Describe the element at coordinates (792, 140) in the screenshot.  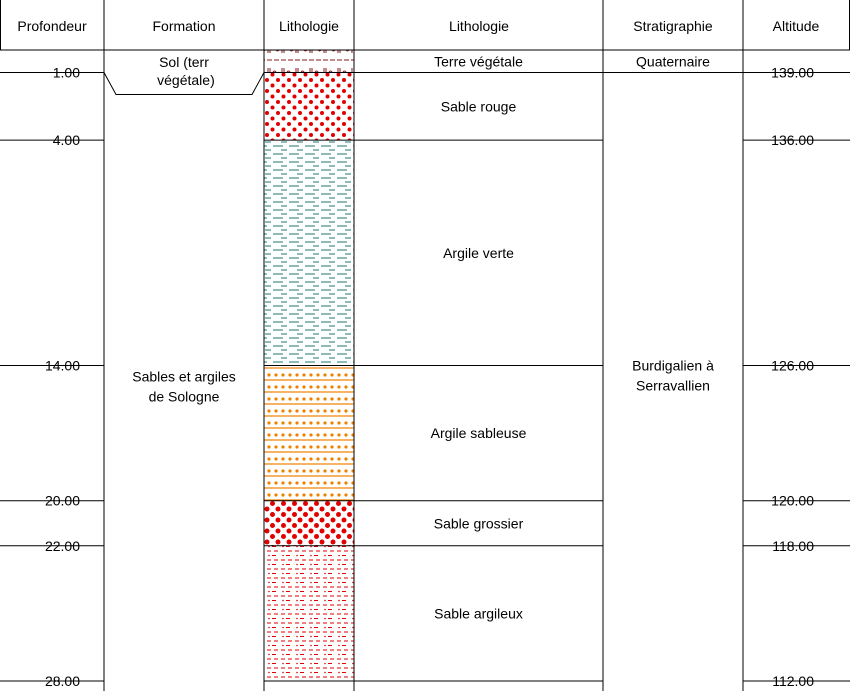
I see `altitude-label-2: 136.00` at that location.